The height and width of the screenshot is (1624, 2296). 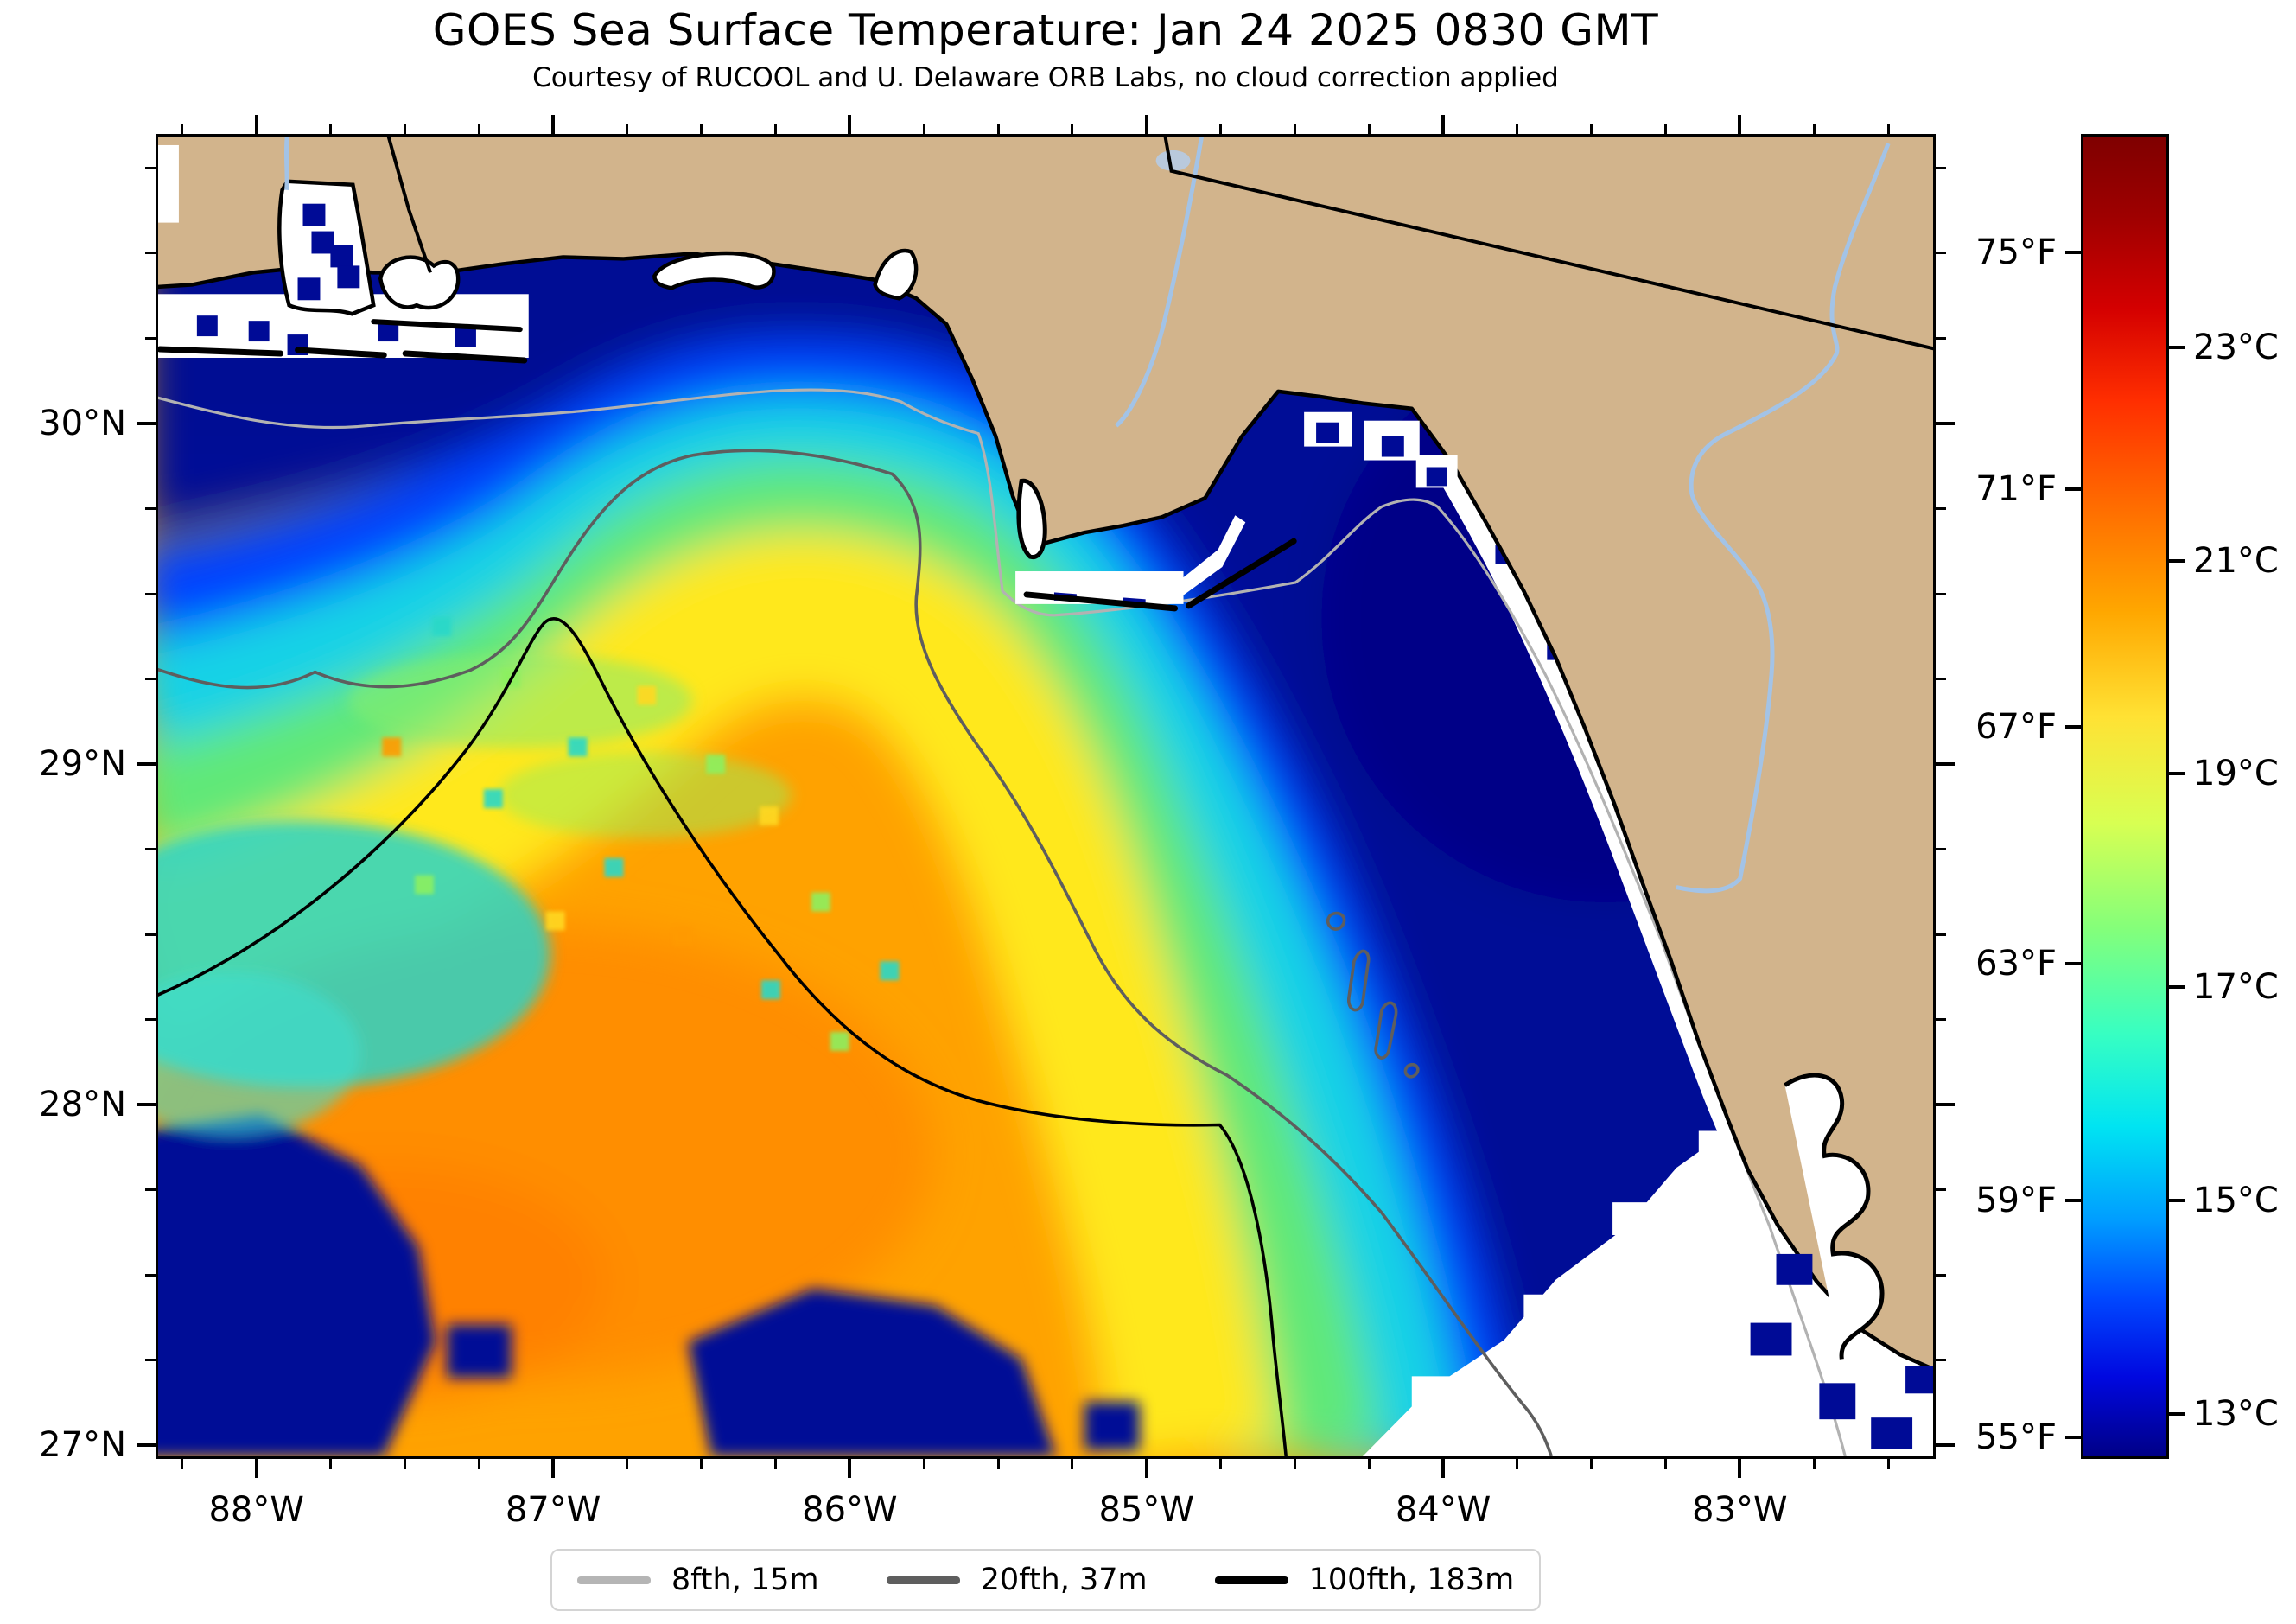 I want to click on apalachicola-region, so click(x=1156, y=545).